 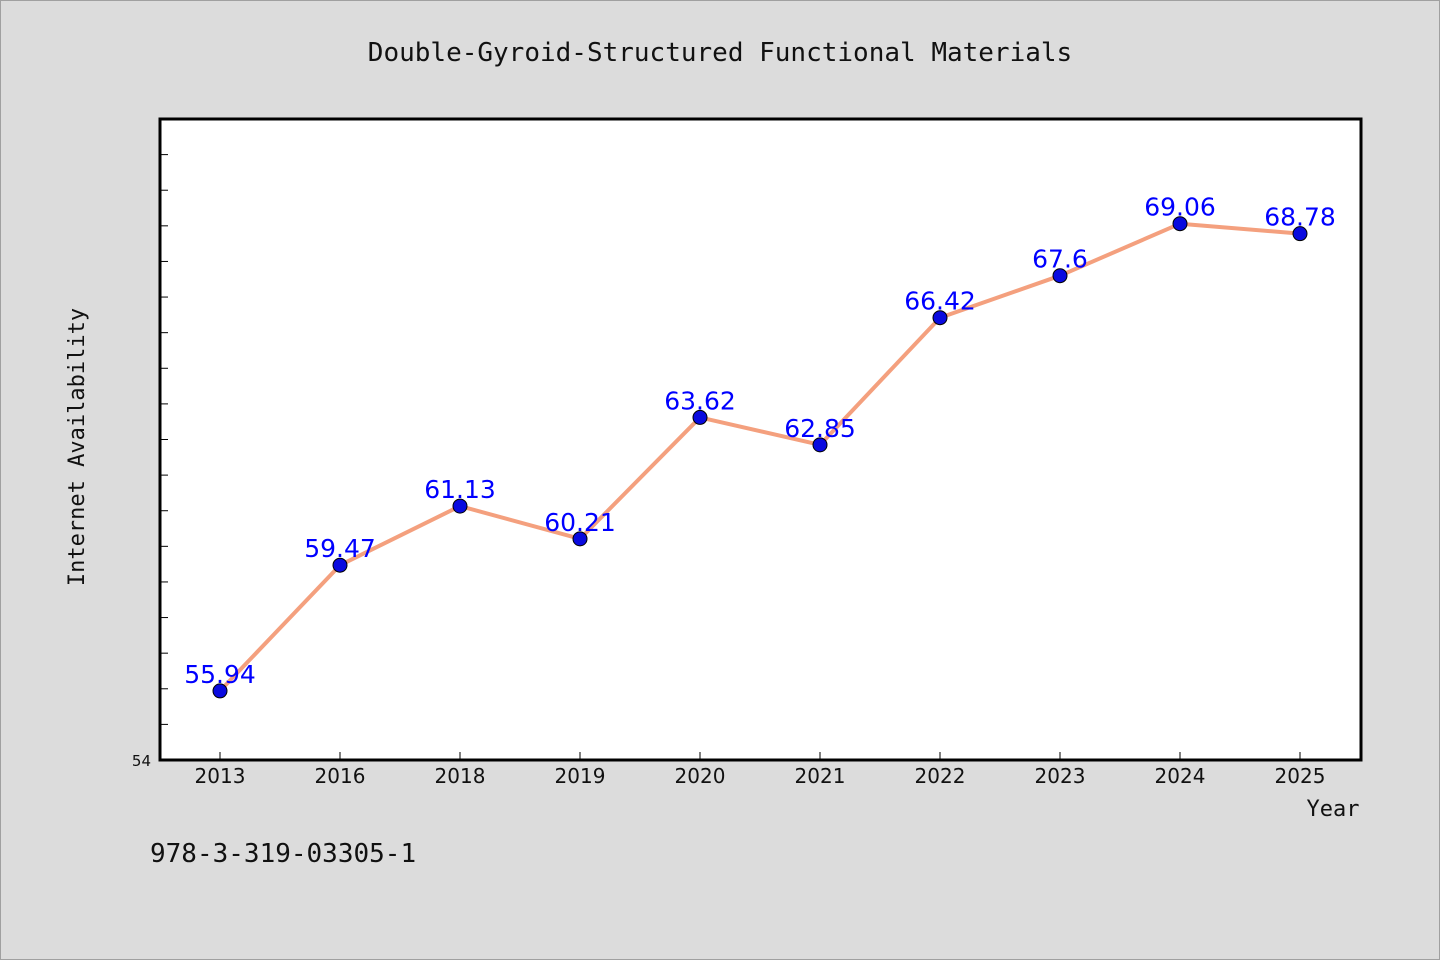 What do you see at coordinates (940, 776) in the screenshot?
I see `x-tick-label: 2022` at bounding box center [940, 776].